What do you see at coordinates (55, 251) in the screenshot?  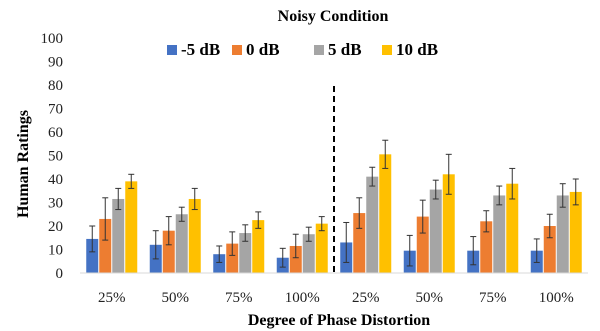 I see `y-tick-label: 10` at bounding box center [55, 251].